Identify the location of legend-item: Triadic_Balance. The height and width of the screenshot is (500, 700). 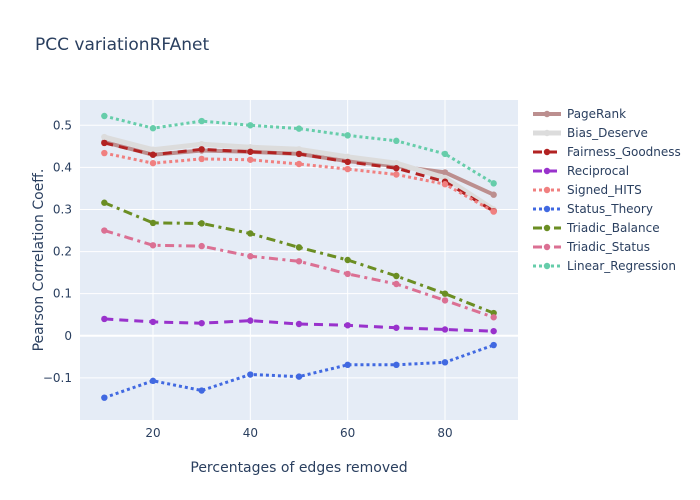
(596, 228).